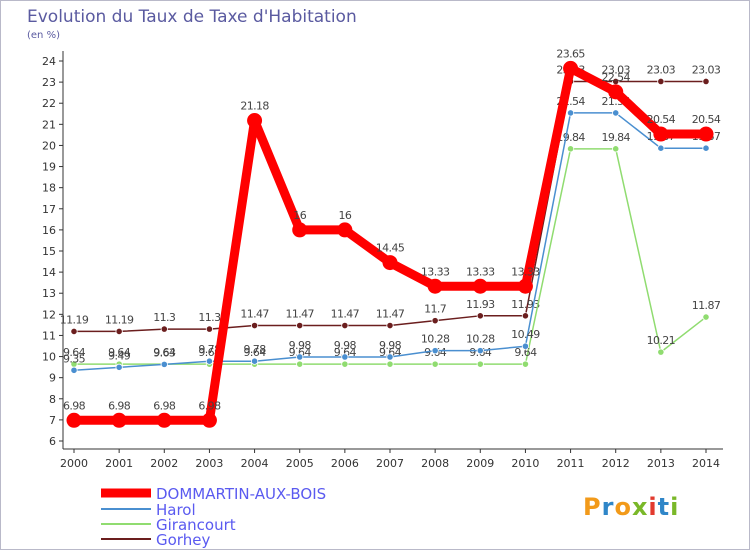 This screenshot has width=750, height=550. I want to click on y-tick-label: 16, so click(49, 230).